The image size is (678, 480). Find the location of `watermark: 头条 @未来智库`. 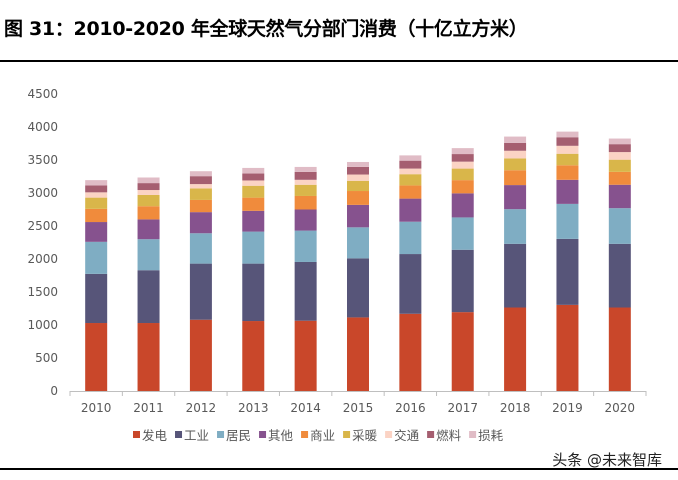

watermark: 头条 @未来智库 is located at coordinates (607, 460).